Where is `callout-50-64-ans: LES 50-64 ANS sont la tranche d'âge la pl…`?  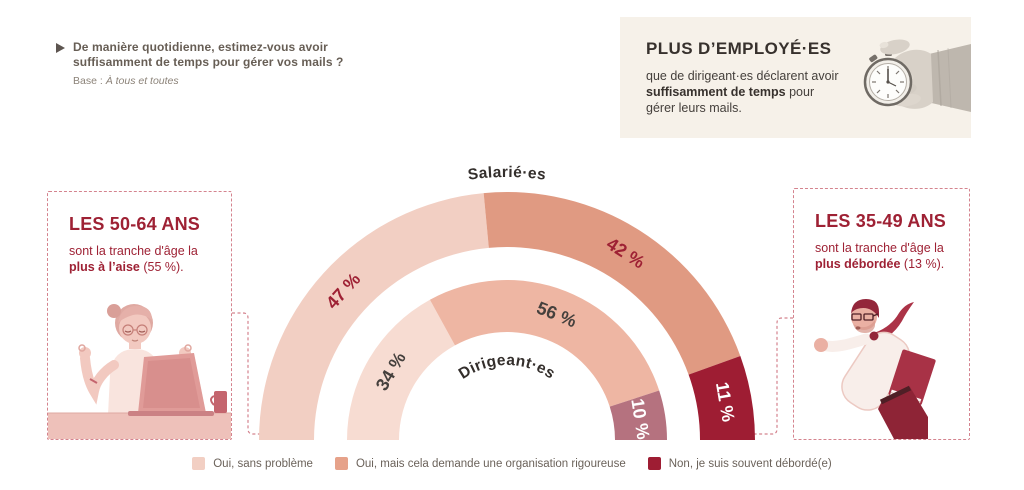
callout-50-64-ans: LES 50-64 ANS sont la tranche d'âge la pl… is located at coordinates (139, 315).